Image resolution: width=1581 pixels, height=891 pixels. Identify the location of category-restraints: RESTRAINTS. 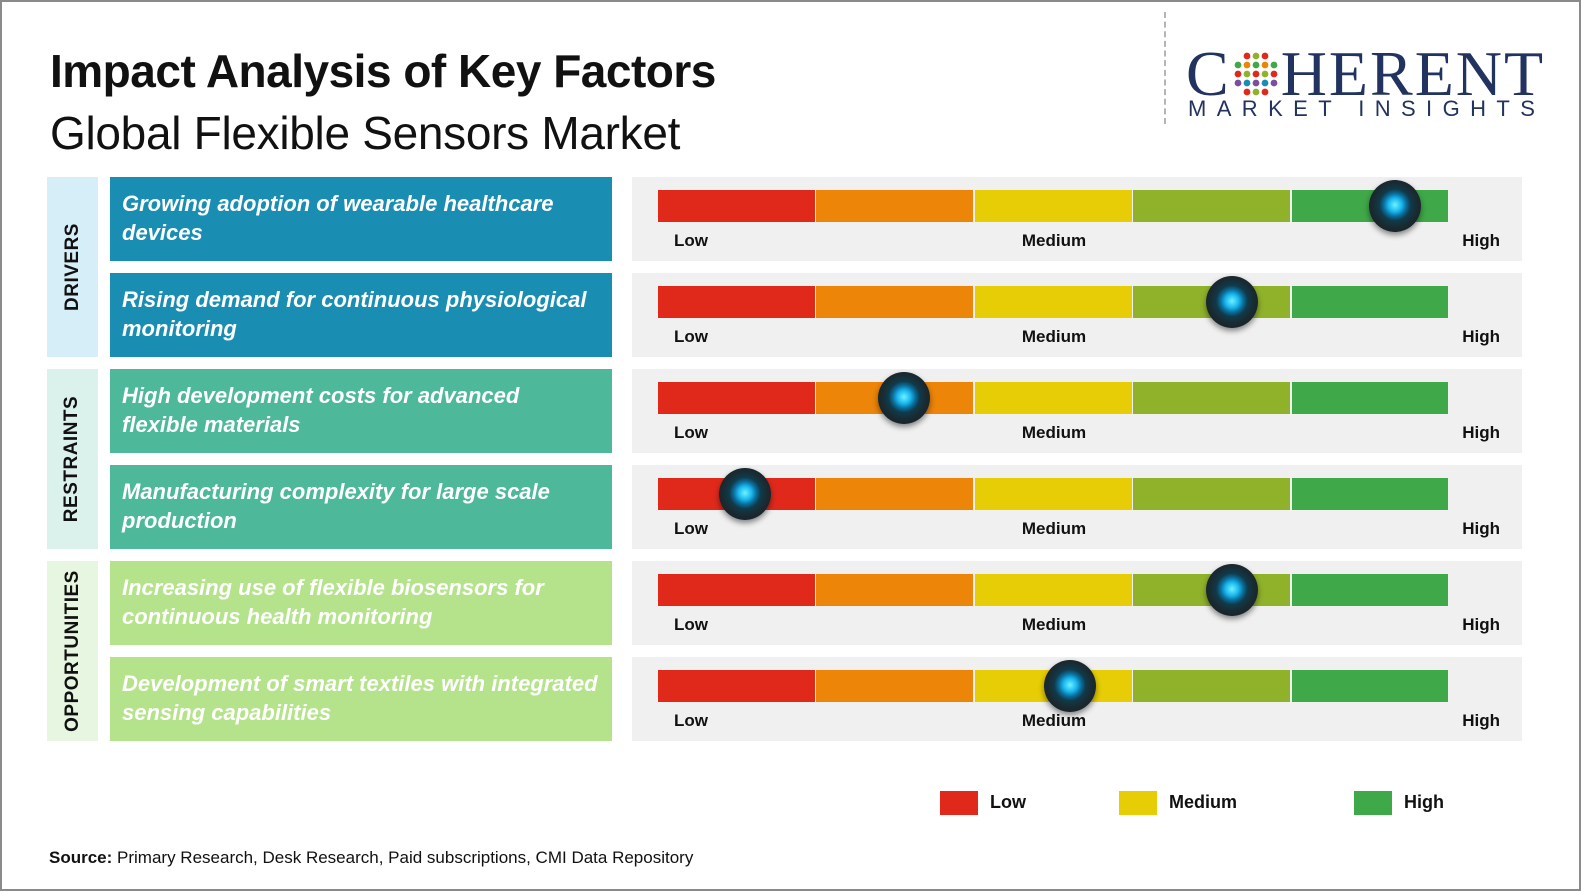
(72, 459).